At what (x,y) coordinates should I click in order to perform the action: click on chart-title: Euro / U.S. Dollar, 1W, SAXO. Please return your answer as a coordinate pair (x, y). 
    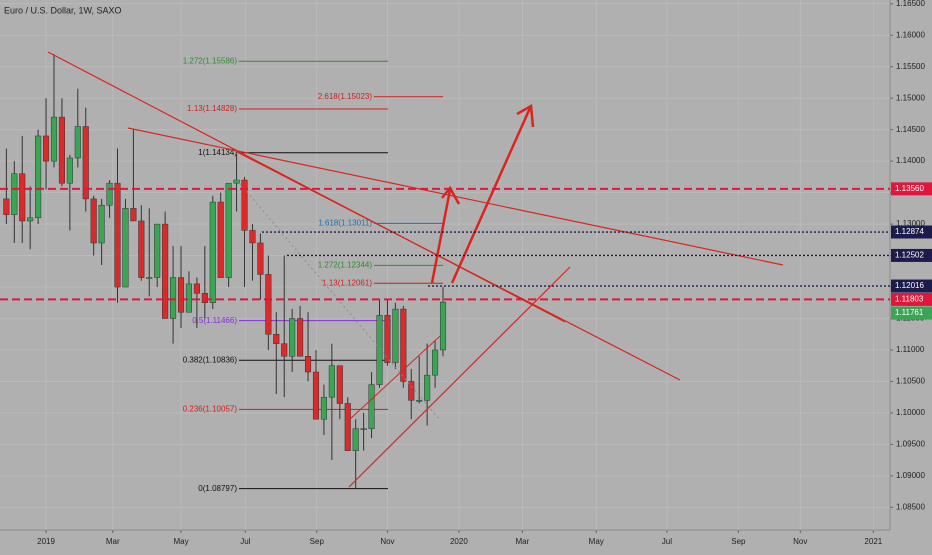
    Looking at the image, I should click on (63, 10).